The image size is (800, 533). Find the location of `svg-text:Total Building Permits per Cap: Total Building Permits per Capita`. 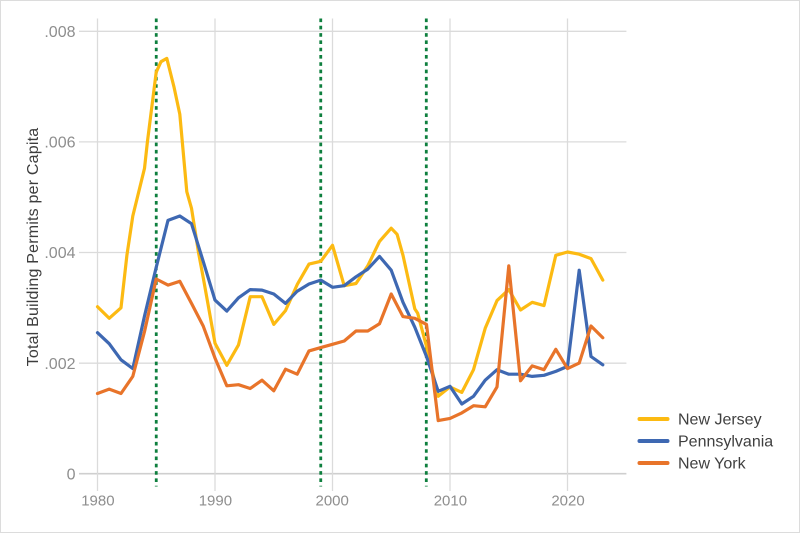

svg-text:Total Building Permits per Cap: Total Building Permits per Capita is located at coordinates (33, 247).